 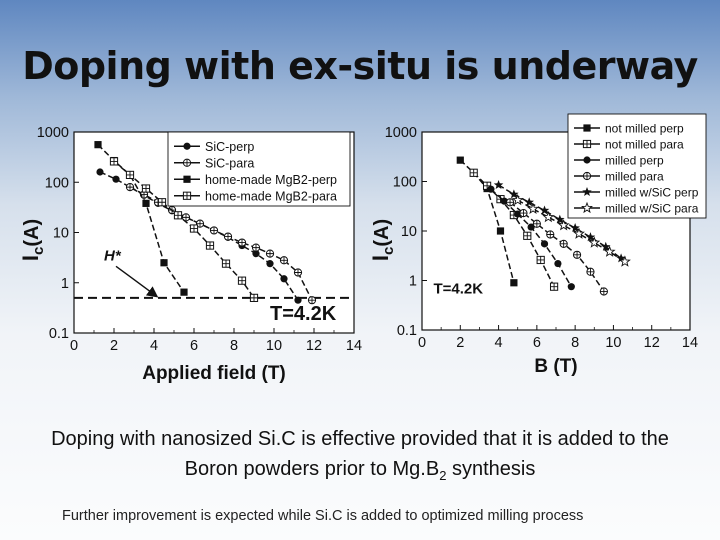 I want to click on right-legend-entry: not milled perp, so click(x=644, y=129).